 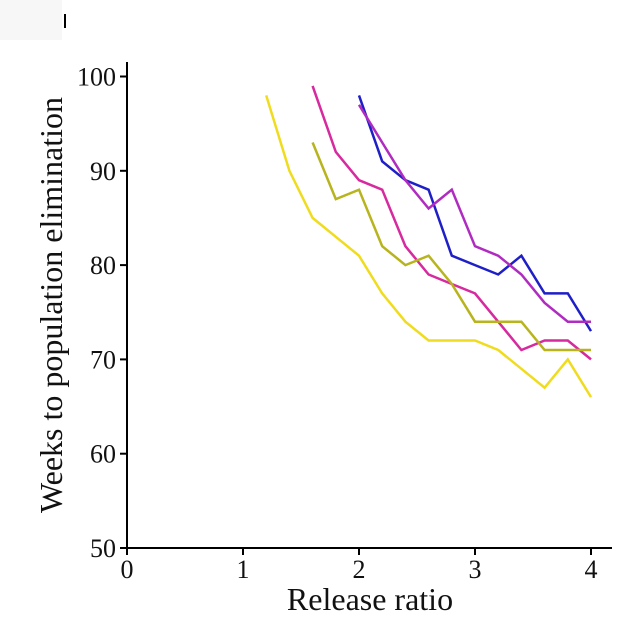 What do you see at coordinates (51, 305) in the screenshot?
I see `y-axis-title: Weeks to population elimination` at bounding box center [51, 305].